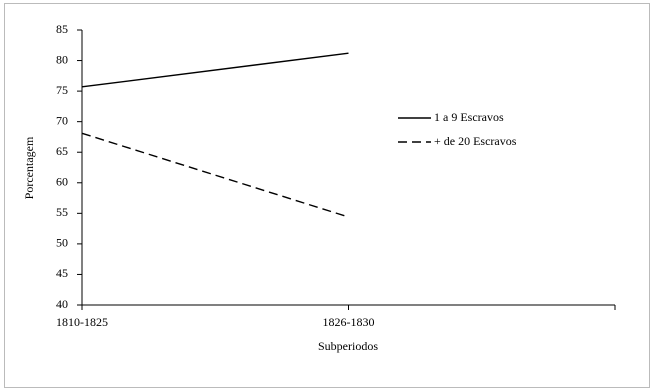 This screenshot has height=391, width=655. What do you see at coordinates (62, 243) in the screenshot?
I see `y-tick-label: 50` at bounding box center [62, 243].